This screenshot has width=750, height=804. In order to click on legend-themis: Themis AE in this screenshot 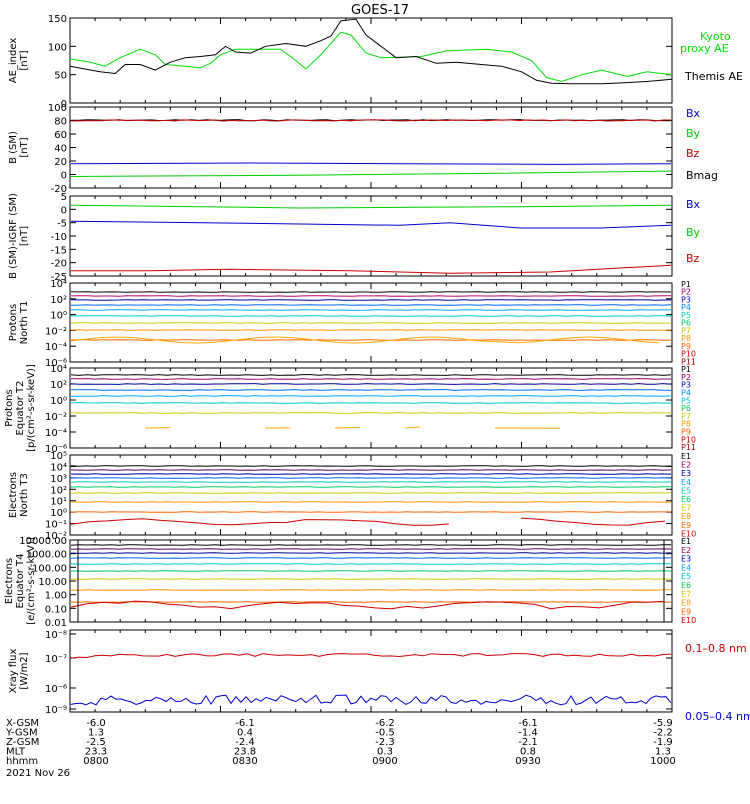, I will do `click(713, 76)`.